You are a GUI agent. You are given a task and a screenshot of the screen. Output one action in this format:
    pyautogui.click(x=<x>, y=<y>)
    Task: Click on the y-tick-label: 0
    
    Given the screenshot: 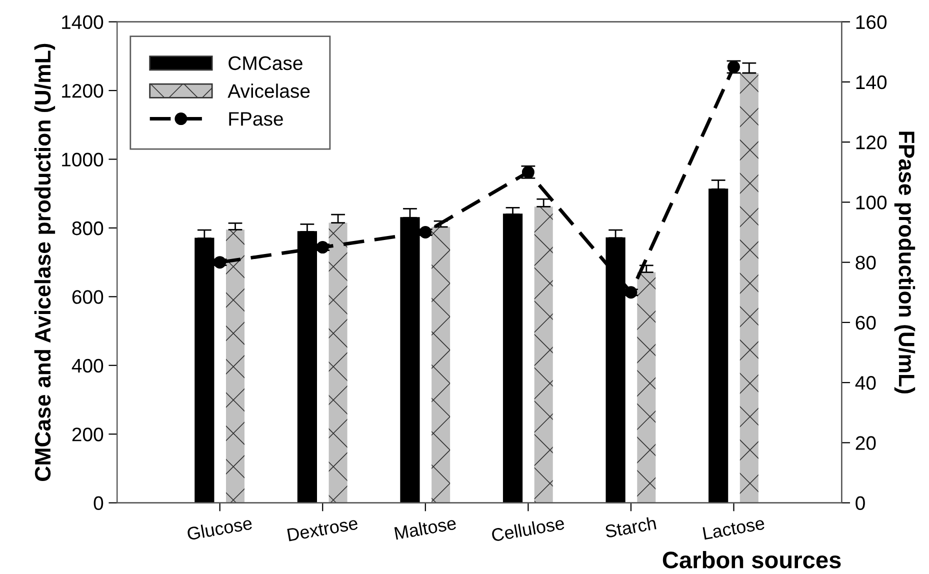 What is the action you would take?
    pyautogui.click(x=99, y=503)
    